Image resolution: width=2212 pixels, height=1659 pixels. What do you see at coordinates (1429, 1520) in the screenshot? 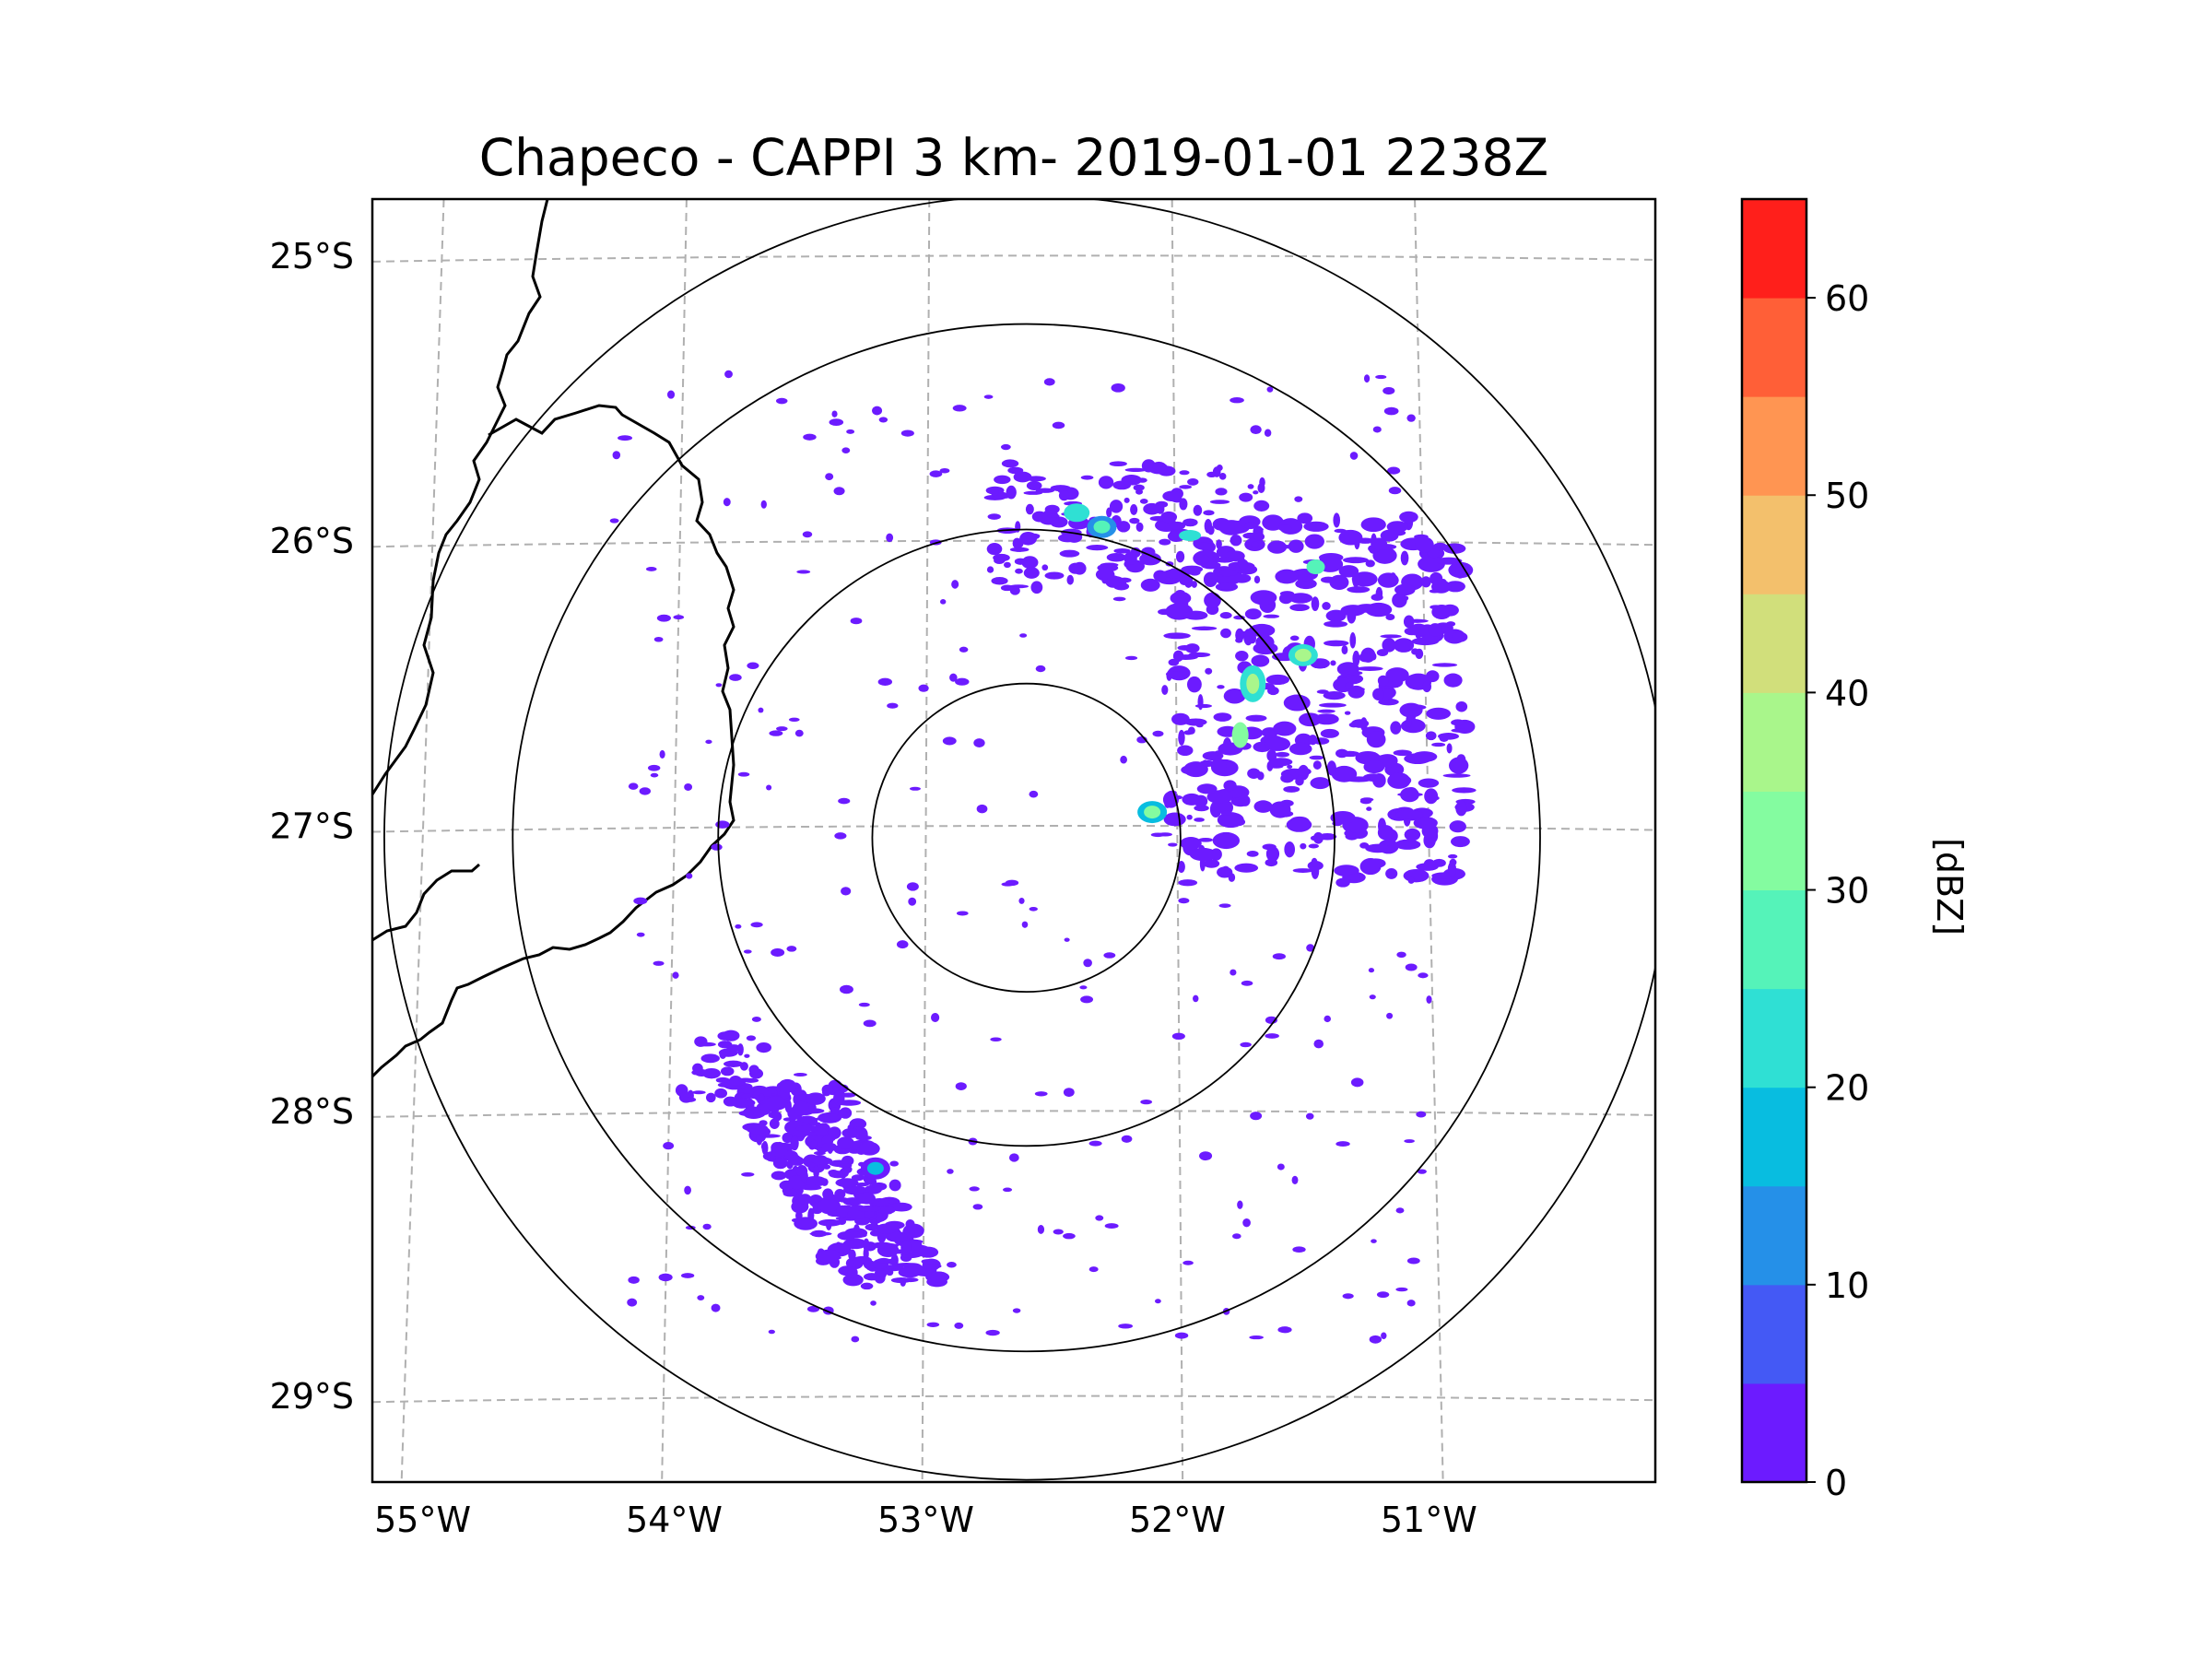
I see `x-tick-label-4: 51°W` at bounding box center [1429, 1520].